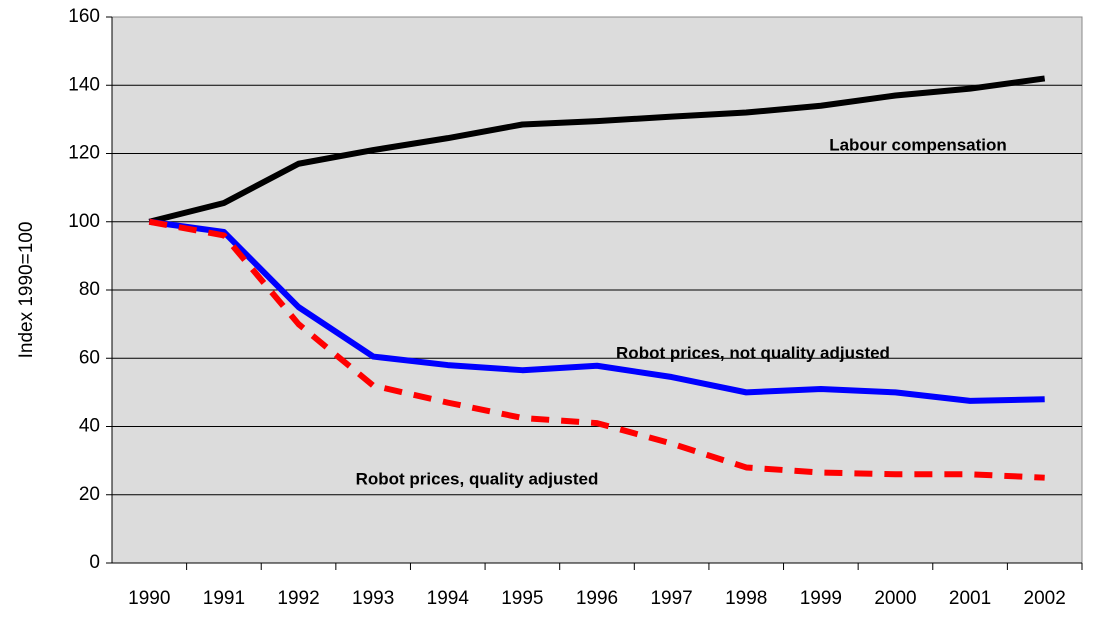 This screenshot has width=1102, height=622. Describe the element at coordinates (94, 562) in the screenshot. I see `y-tick-label: 0` at that location.